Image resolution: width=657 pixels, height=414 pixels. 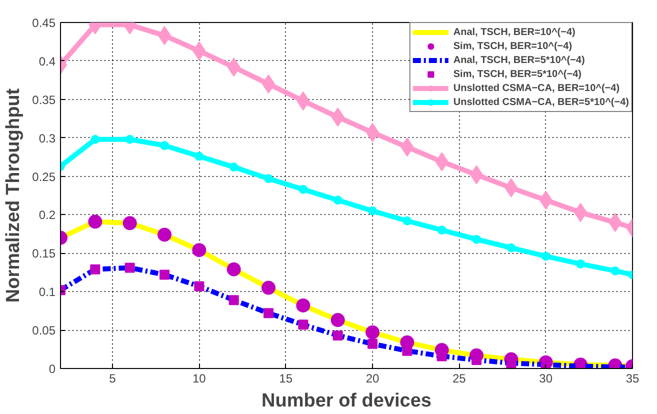 What do you see at coordinates (112, 379) in the screenshot?
I see `x-tick-label: 5` at bounding box center [112, 379].